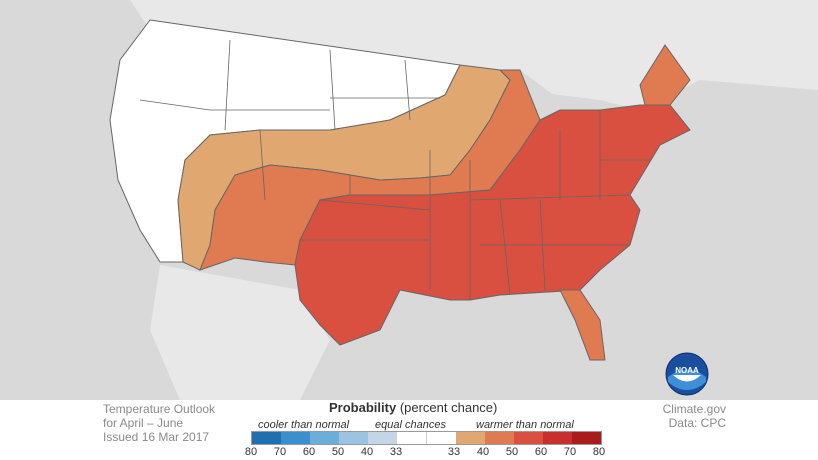 The image size is (818, 460). Describe the element at coordinates (143, 423) in the screenshot. I see `outlook-period: for April – June` at that location.